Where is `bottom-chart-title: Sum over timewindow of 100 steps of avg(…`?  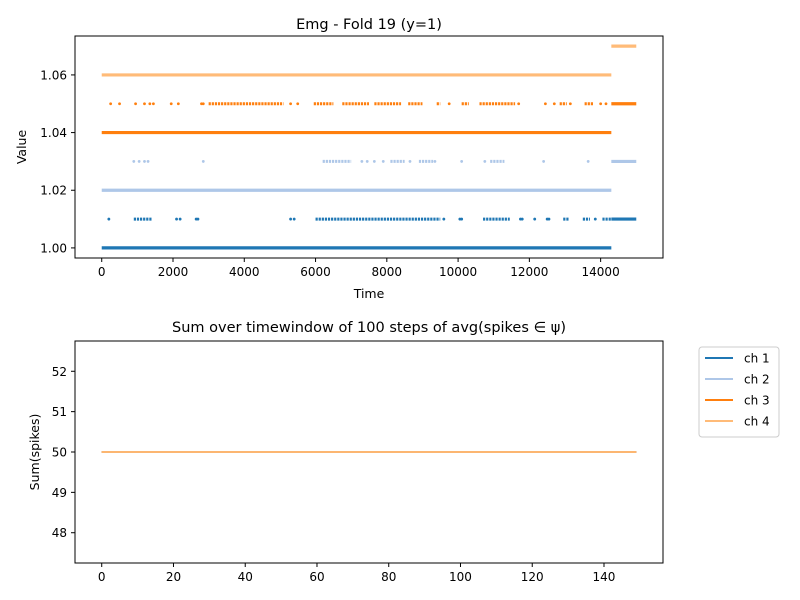 bottom-chart-title: Sum over timewindow of 100 steps of avg(… is located at coordinates (369, 328).